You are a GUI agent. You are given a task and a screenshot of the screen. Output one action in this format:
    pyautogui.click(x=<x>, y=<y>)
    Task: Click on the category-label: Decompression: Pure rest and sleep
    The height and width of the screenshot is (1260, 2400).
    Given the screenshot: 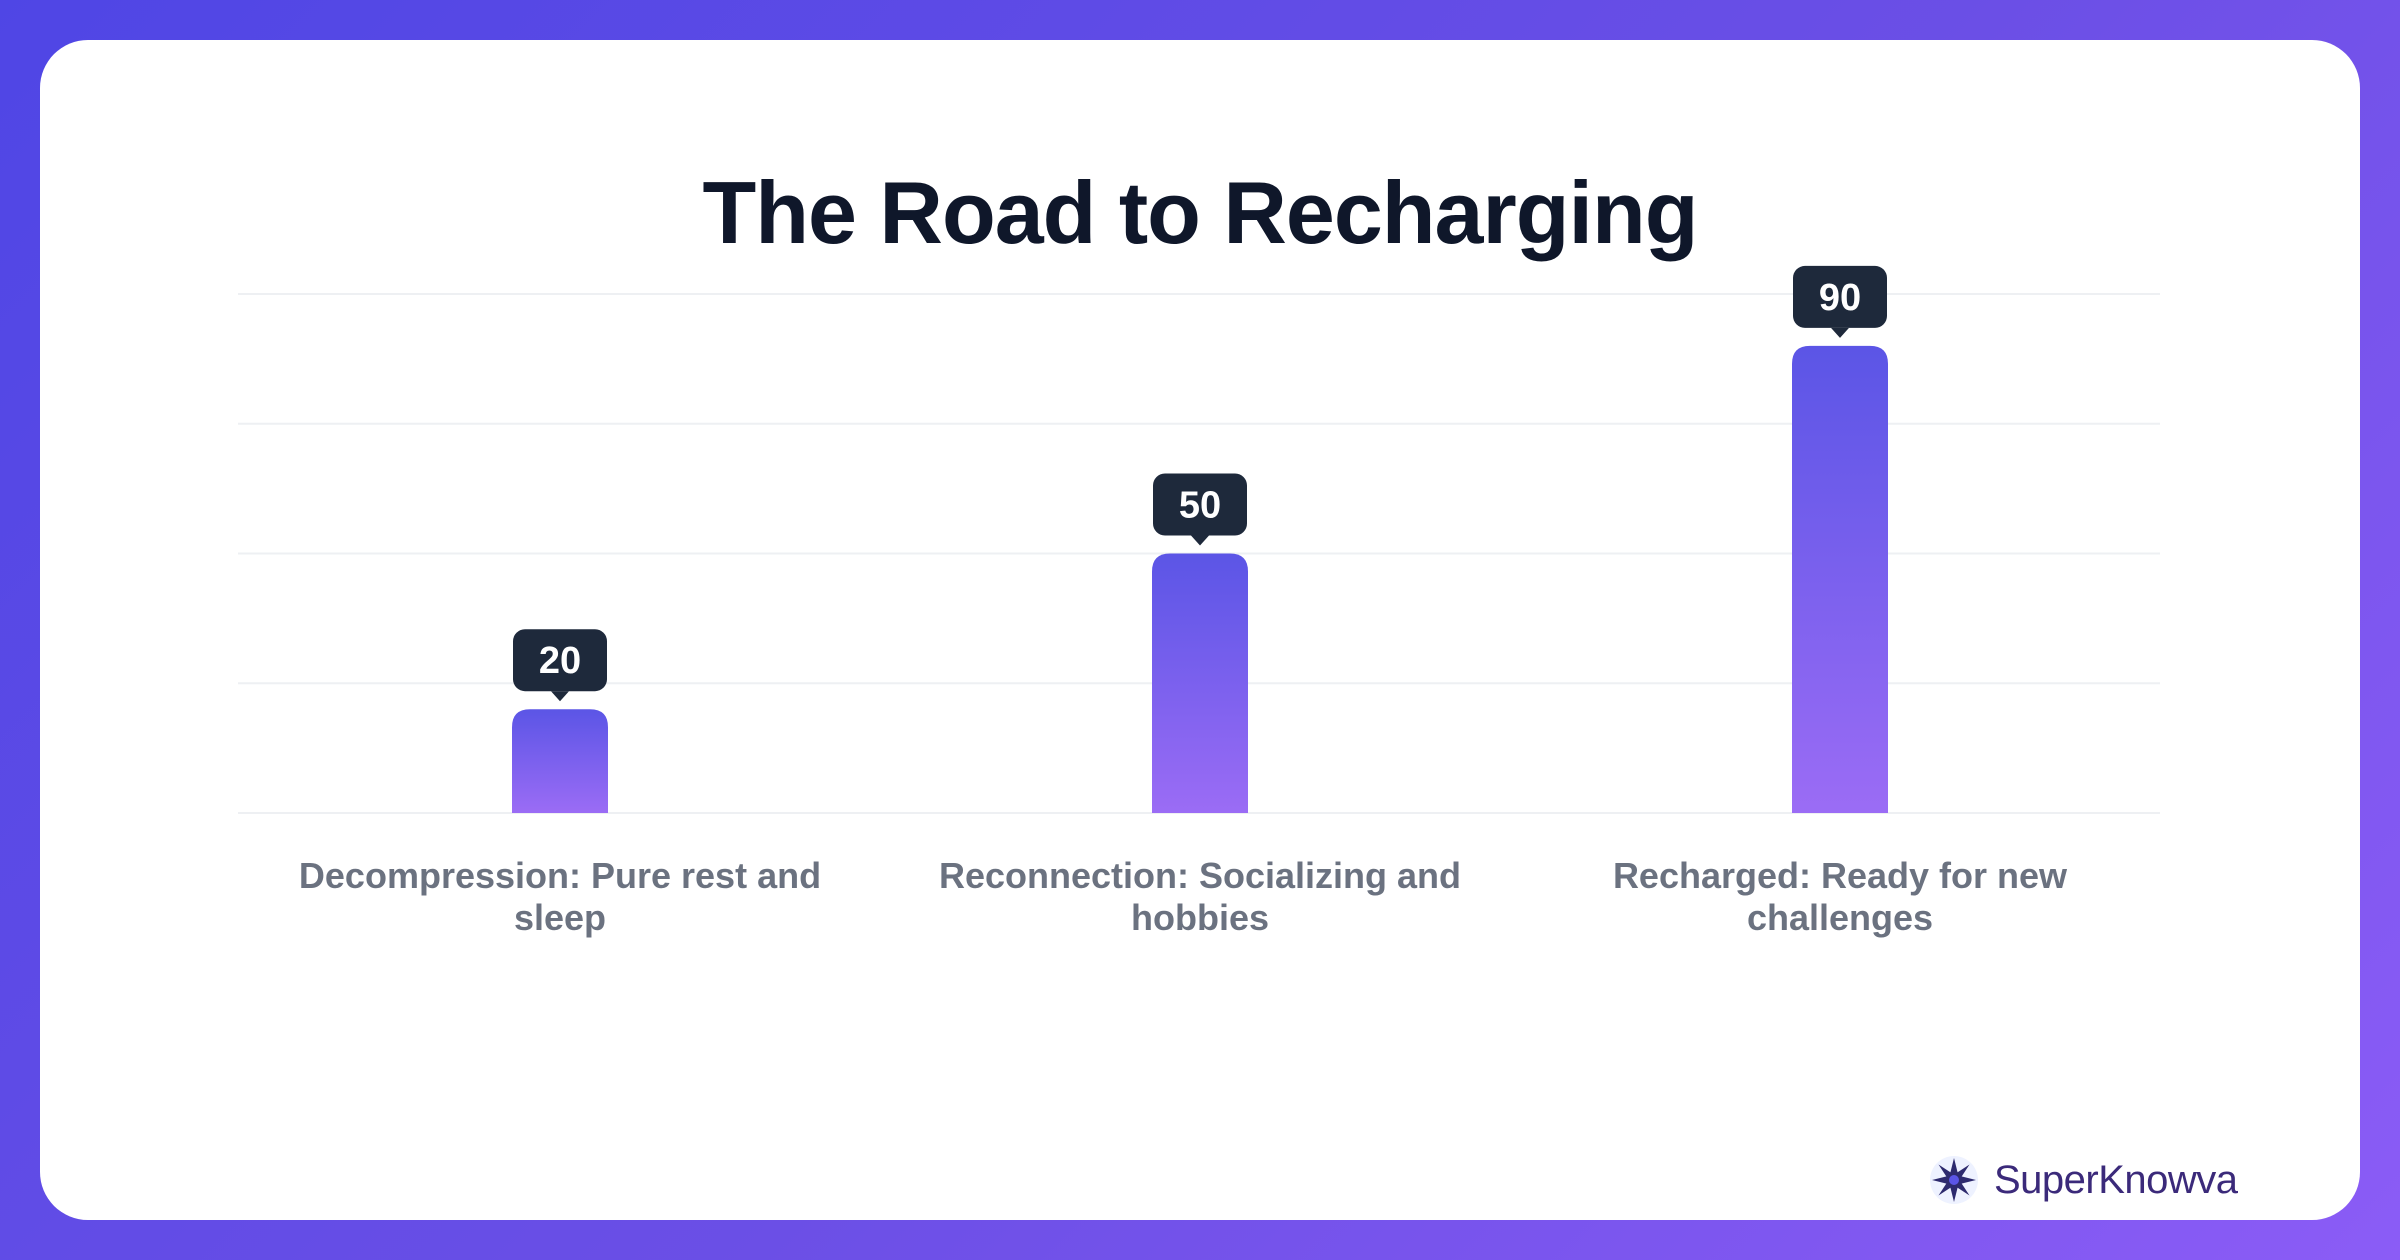 What is the action you would take?
    pyautogui.click(x=560, y=896)
    